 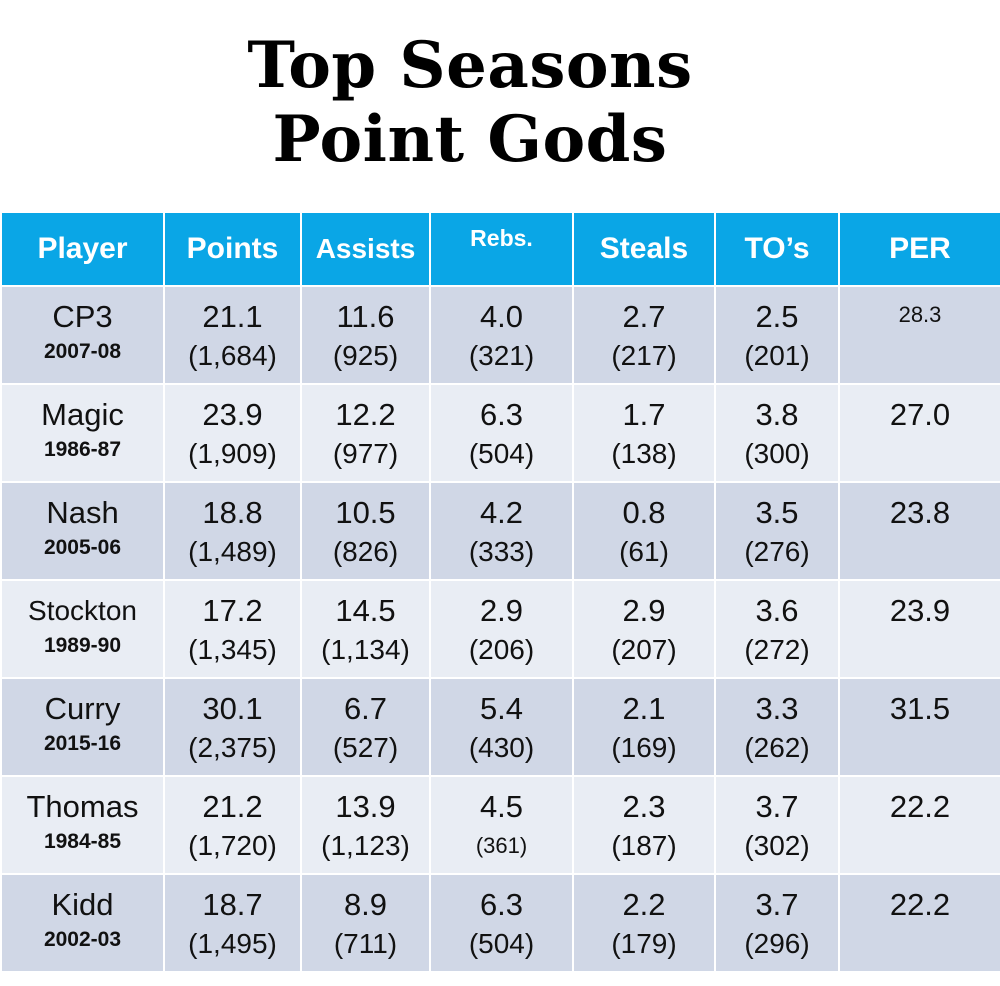 I want to click on assists-cell: 12.2 (977), so click(x=365, y=433).